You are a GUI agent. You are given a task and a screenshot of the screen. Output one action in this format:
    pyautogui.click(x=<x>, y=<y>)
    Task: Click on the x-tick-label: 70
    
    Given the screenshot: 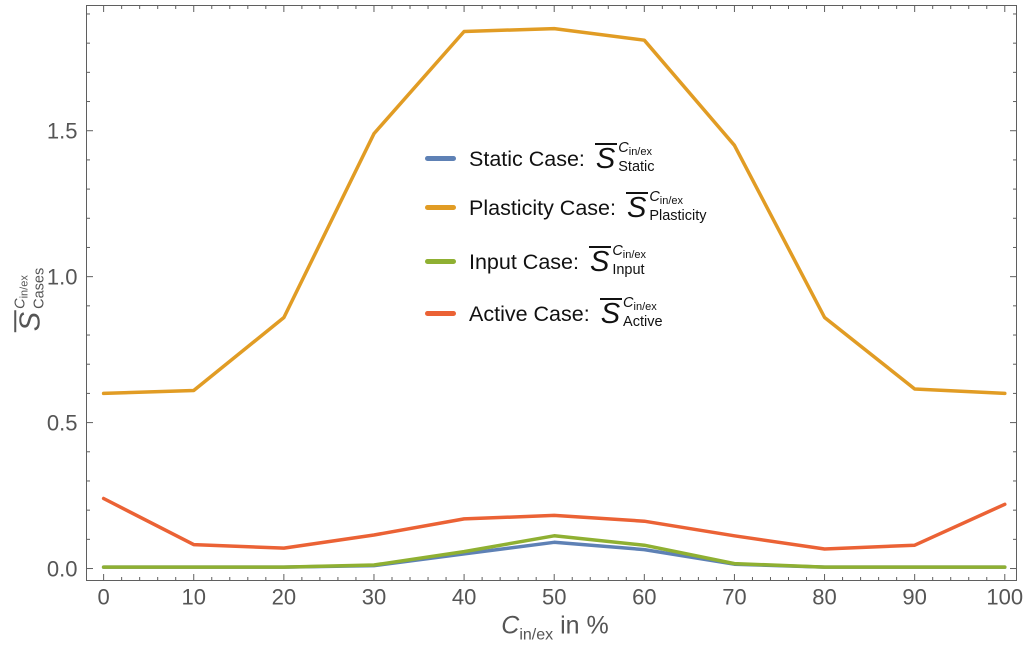 What is the action you would take?
    pyautogui.click(x=734, y=597)
    